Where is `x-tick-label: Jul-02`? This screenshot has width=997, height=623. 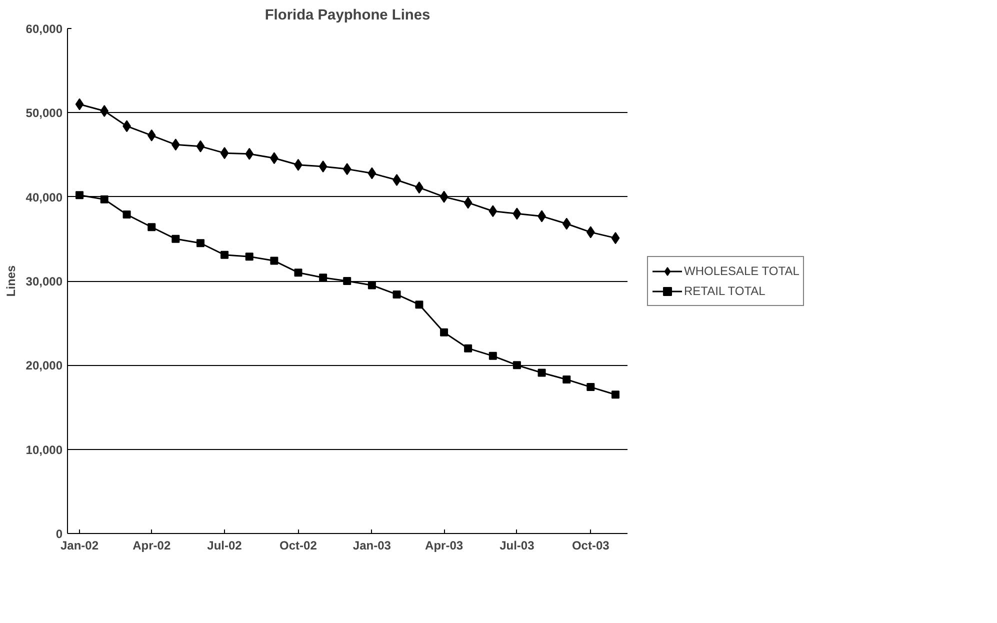
x-tick-label: Jul-02 is located at coordinates (224, 545).